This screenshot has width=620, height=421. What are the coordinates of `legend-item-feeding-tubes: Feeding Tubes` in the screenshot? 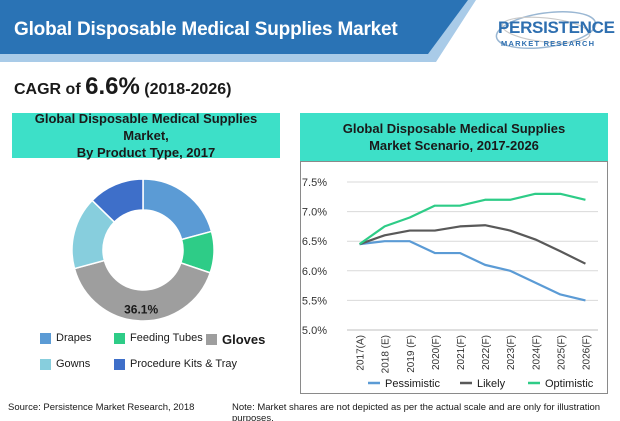 It's located at (158, 338).